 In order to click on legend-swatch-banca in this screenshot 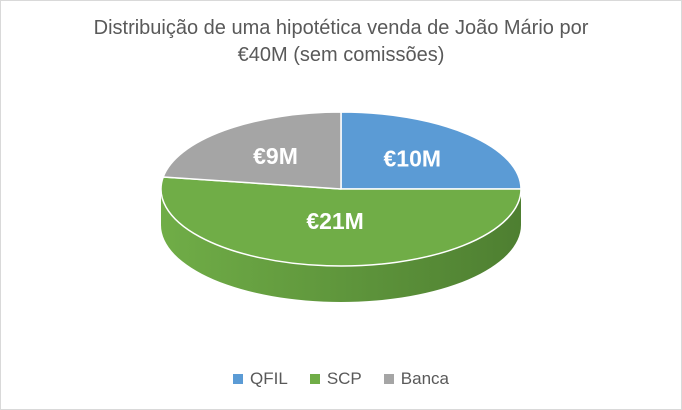, I will do `click(388, 379)`.